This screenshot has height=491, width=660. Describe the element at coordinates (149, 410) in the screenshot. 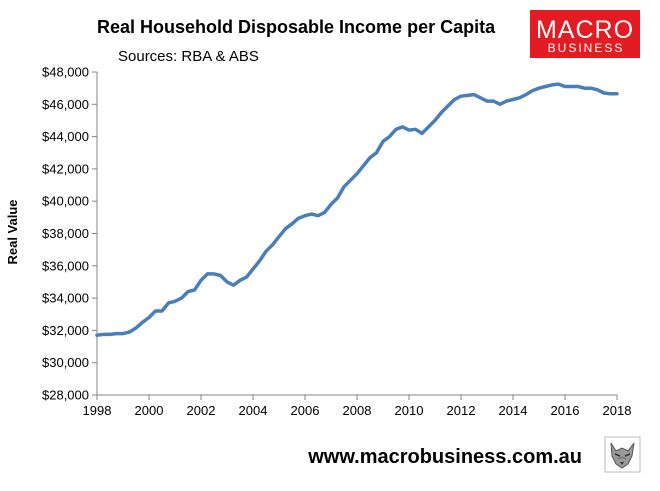

I see `x-tick-label: 2000` at that location.